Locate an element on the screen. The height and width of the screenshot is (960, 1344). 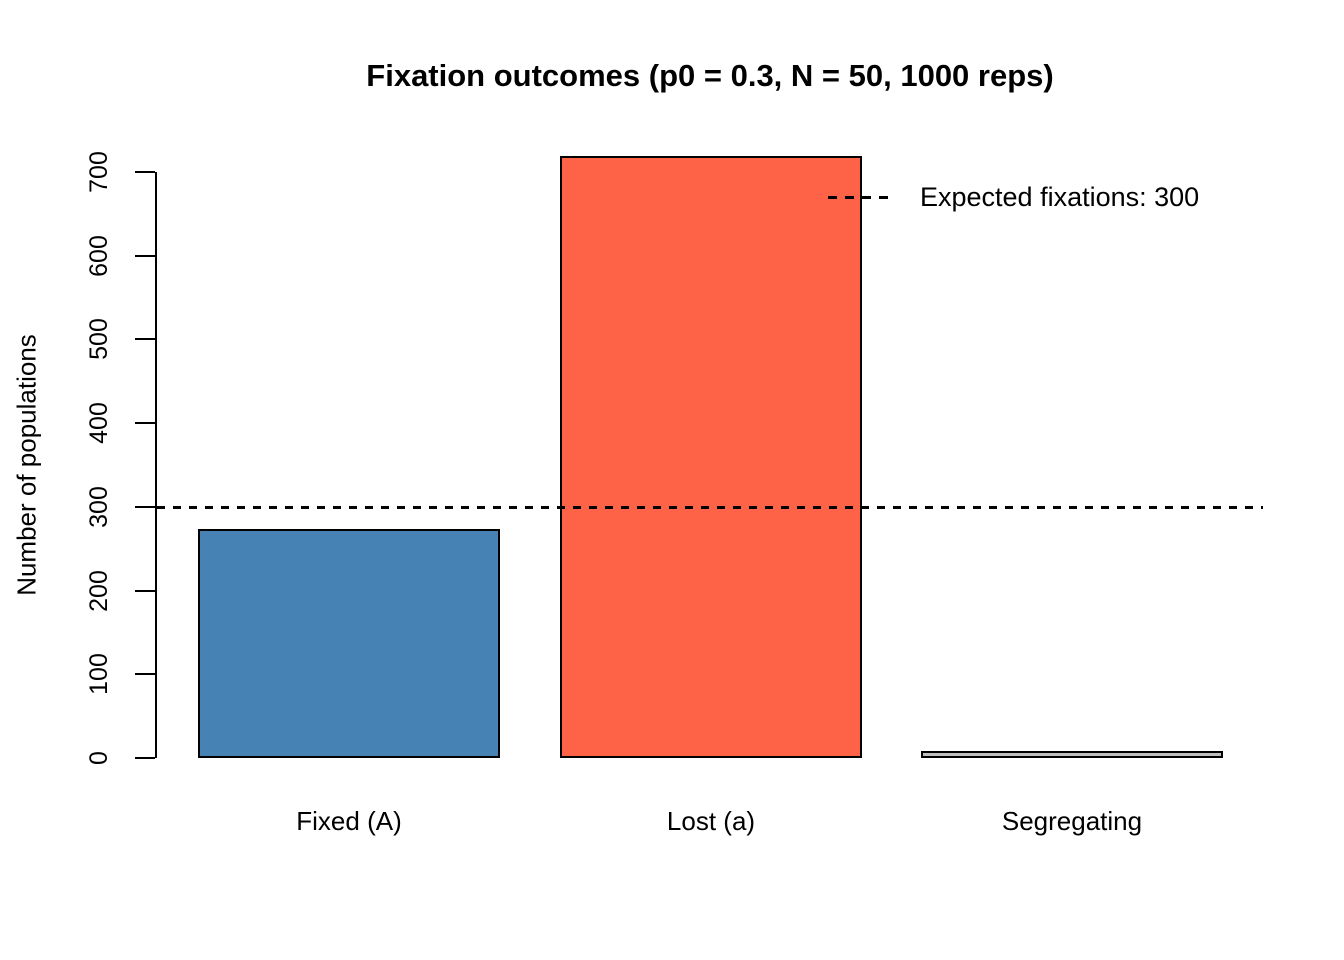
y-axis-line is located at coordinates (156, 465).